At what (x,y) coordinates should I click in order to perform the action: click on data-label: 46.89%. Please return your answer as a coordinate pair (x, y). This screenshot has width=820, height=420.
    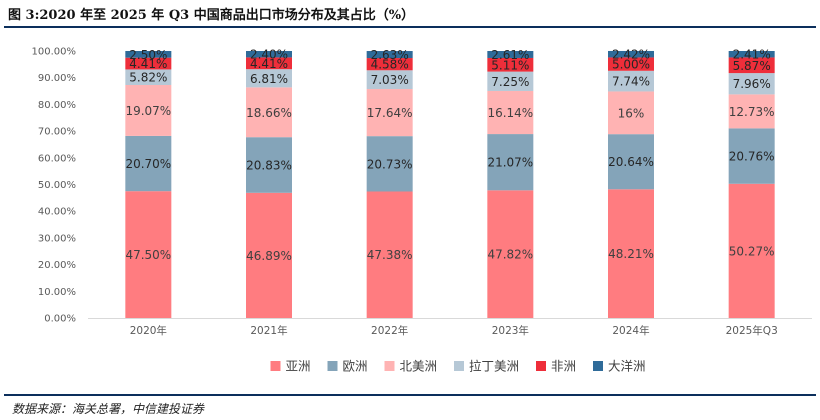
    Looking at the image, I should click on (269, 256).